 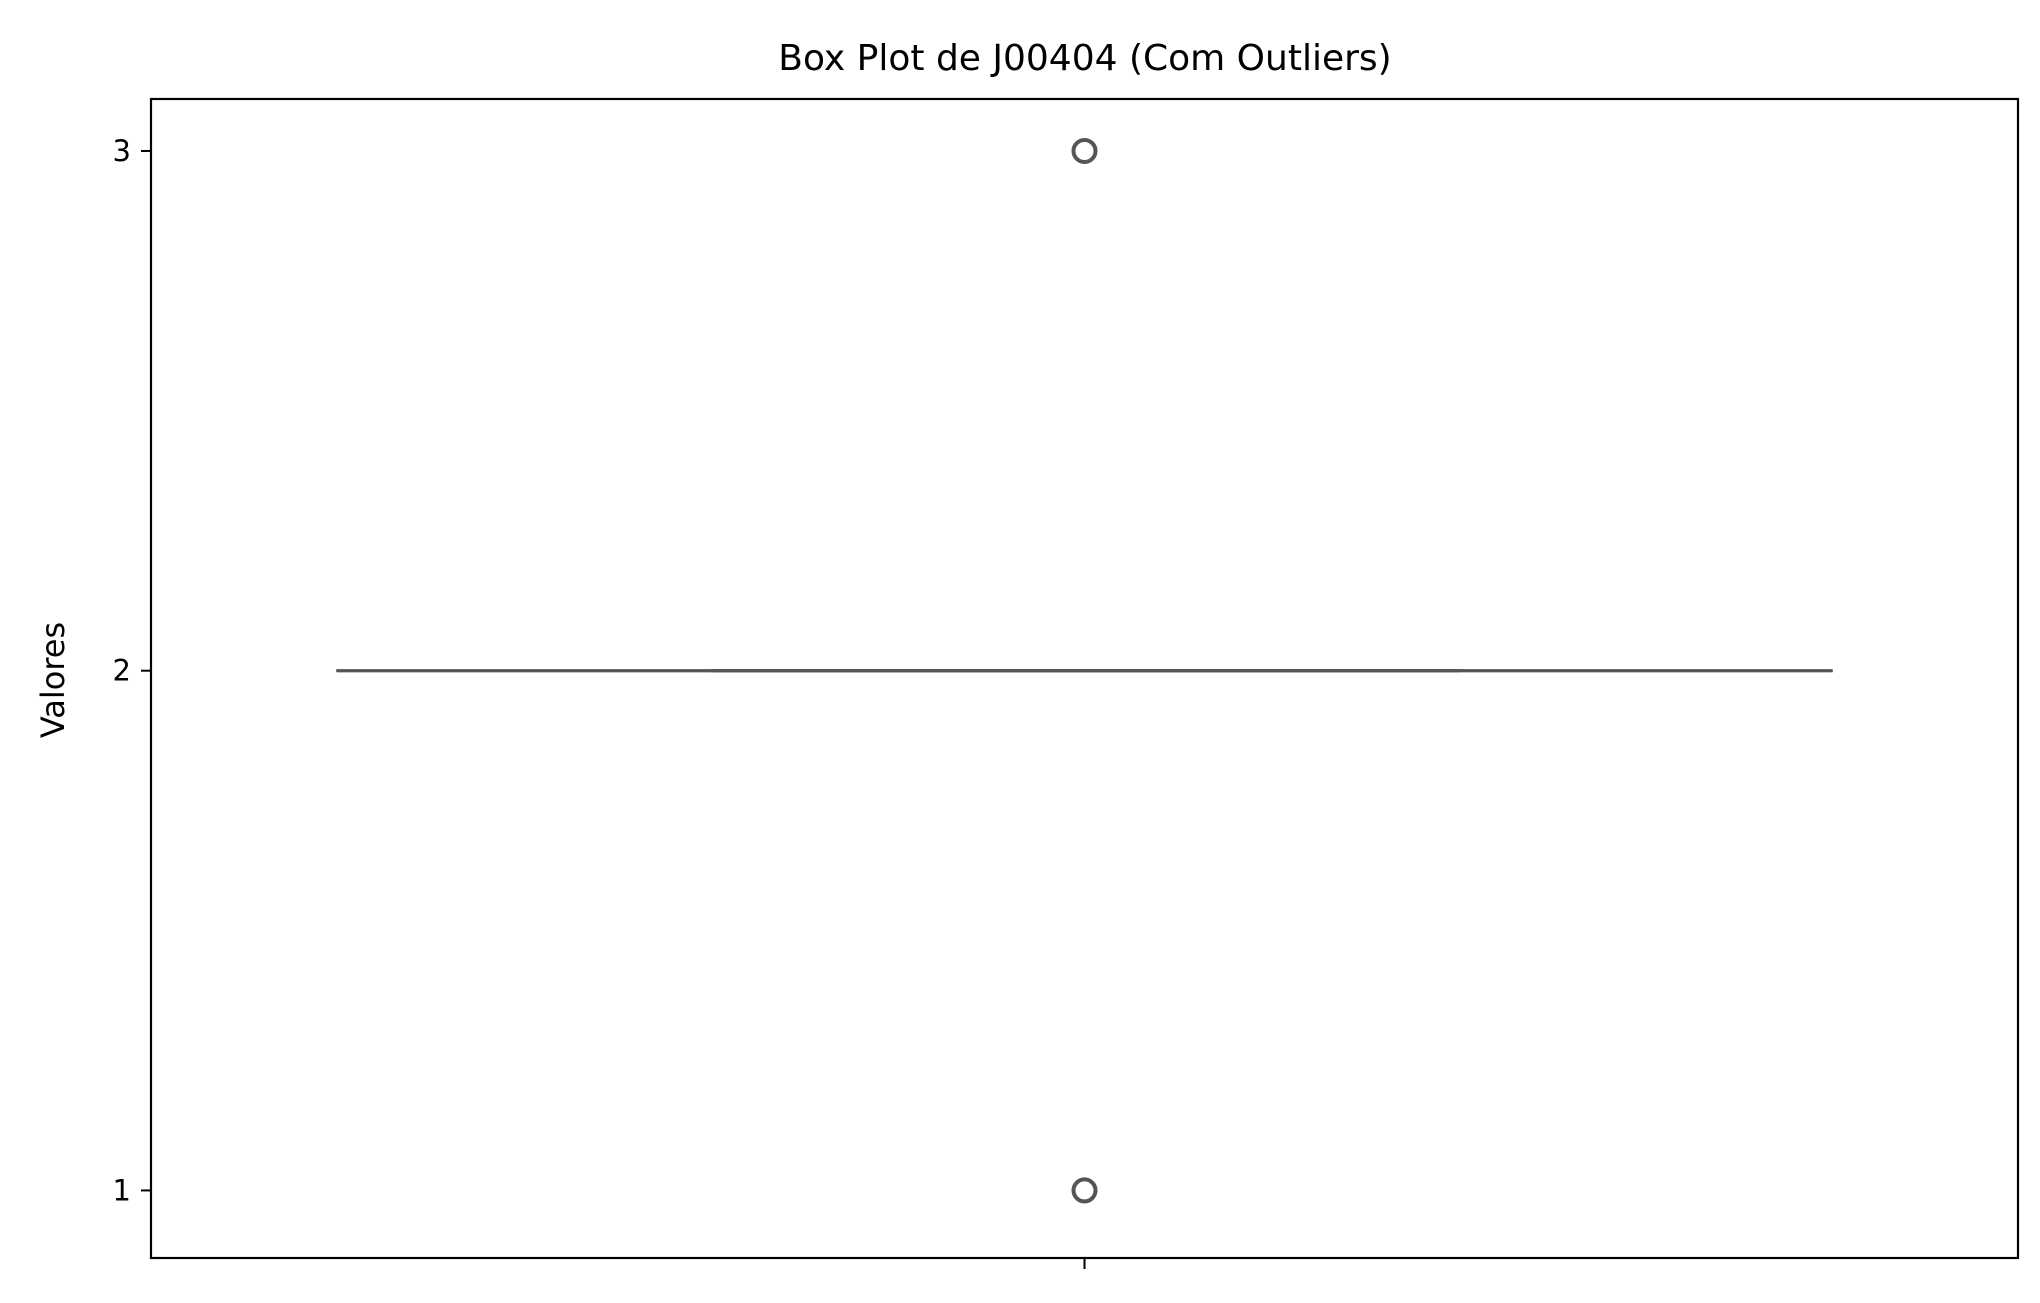 What do you see at coordinates (122, 151) in the screenshot?
I see `y-tick-label: 3` at bounding box center [122, 151].